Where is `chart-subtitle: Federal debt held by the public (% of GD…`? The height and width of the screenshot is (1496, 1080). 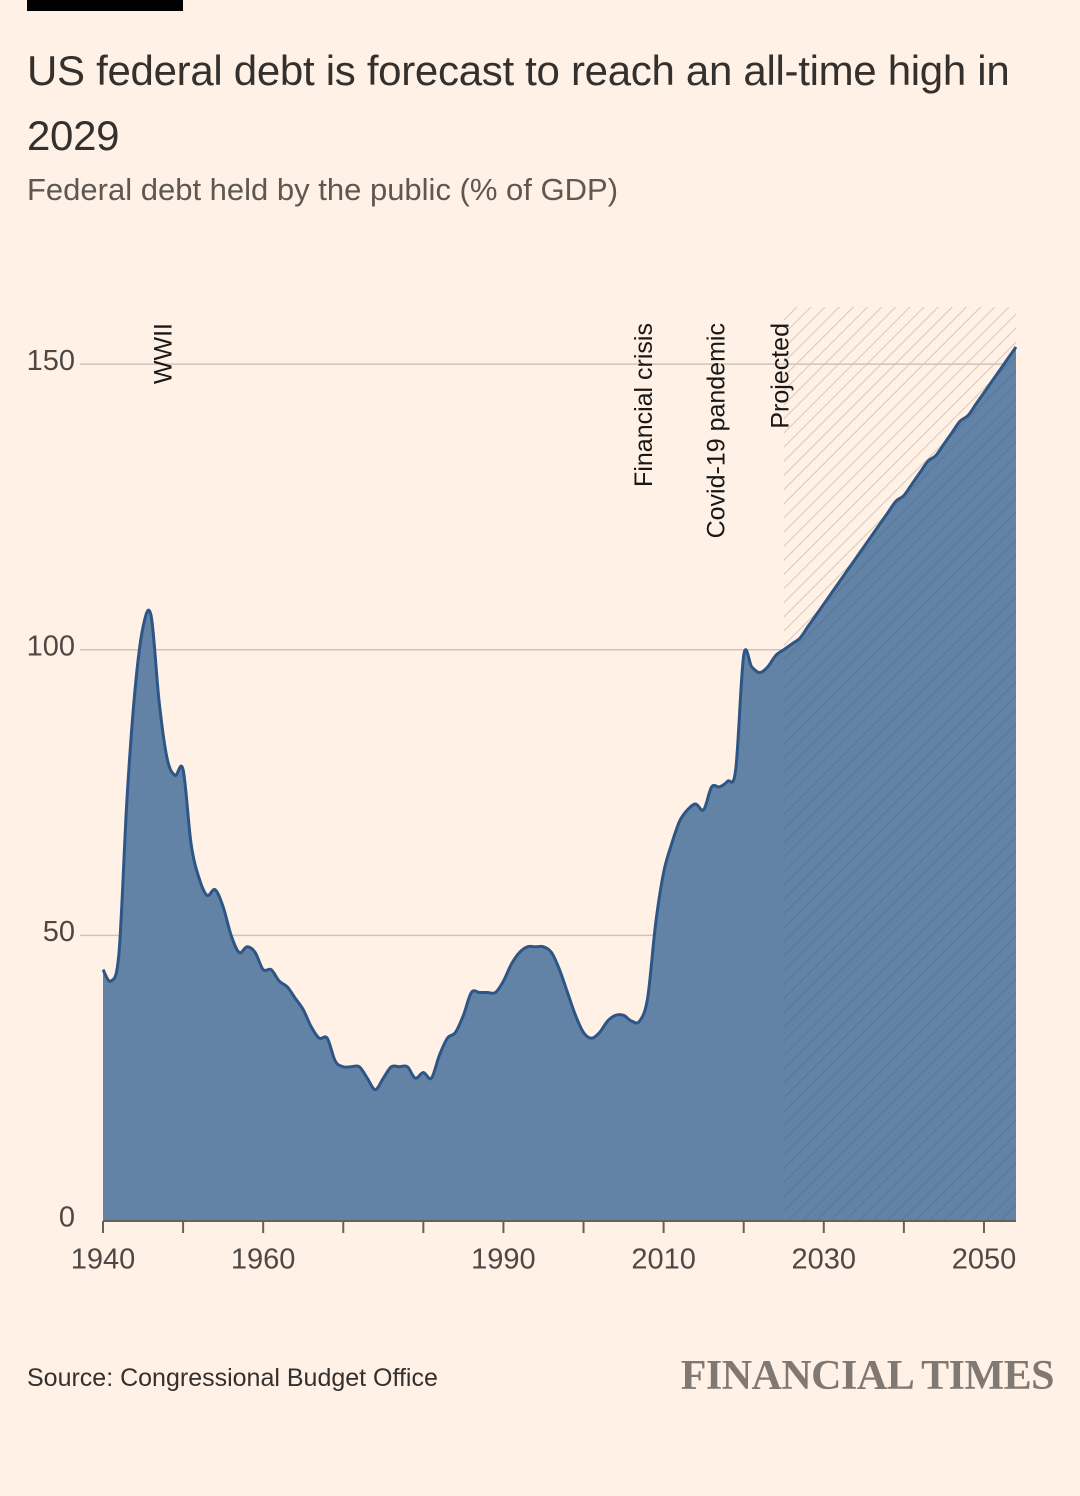 chart-subtitle: Federal debt held by the public (% of GD… is located at coordinates (323, 189).